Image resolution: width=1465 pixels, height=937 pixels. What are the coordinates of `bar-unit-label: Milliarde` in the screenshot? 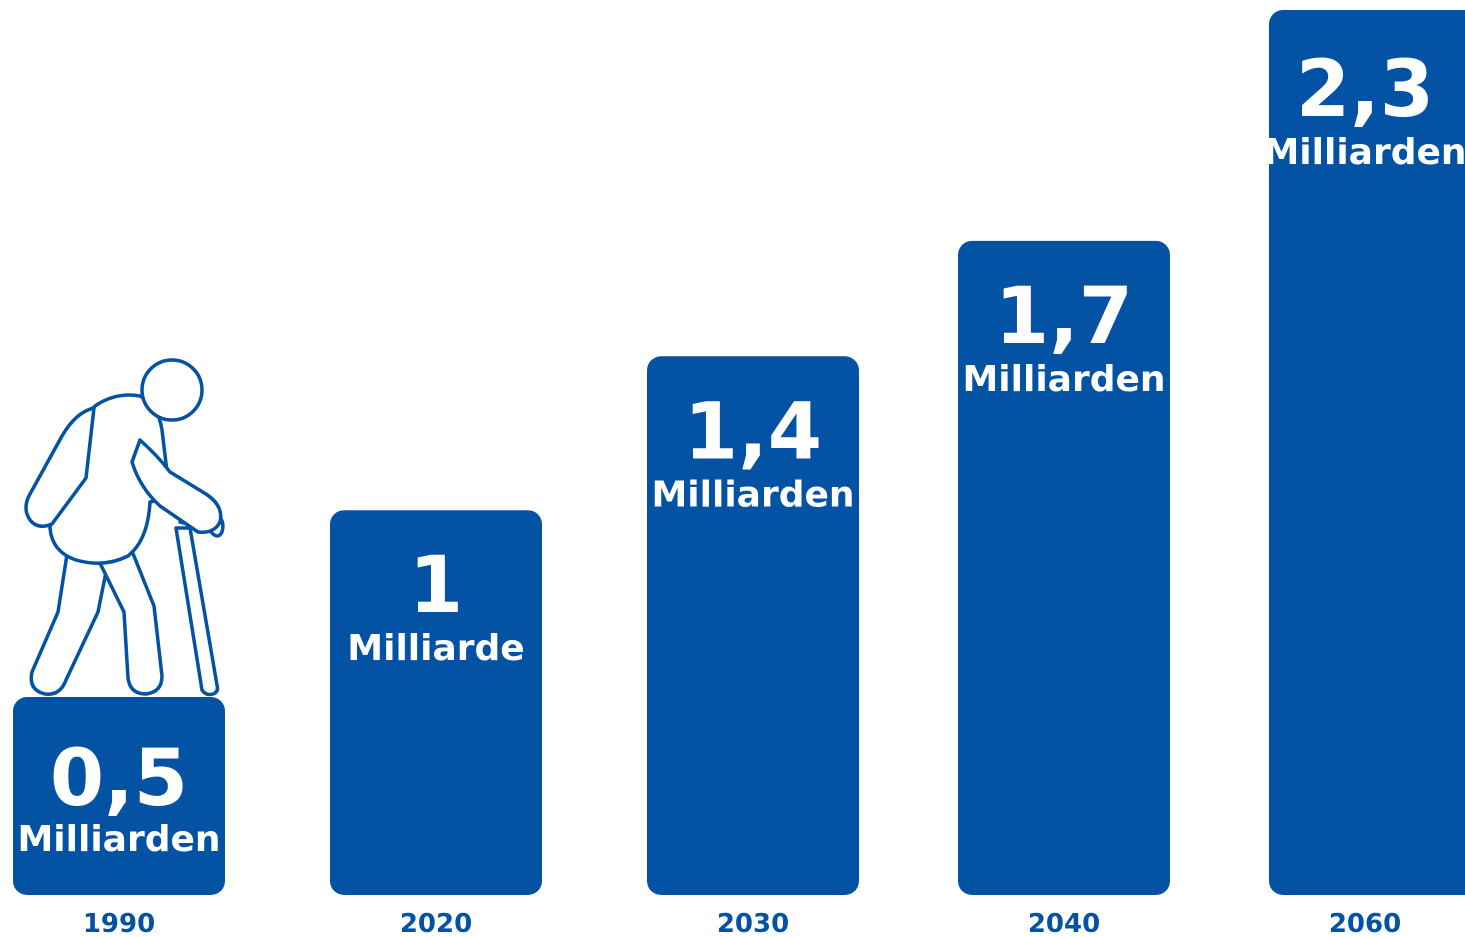 It's located at (435, 648).